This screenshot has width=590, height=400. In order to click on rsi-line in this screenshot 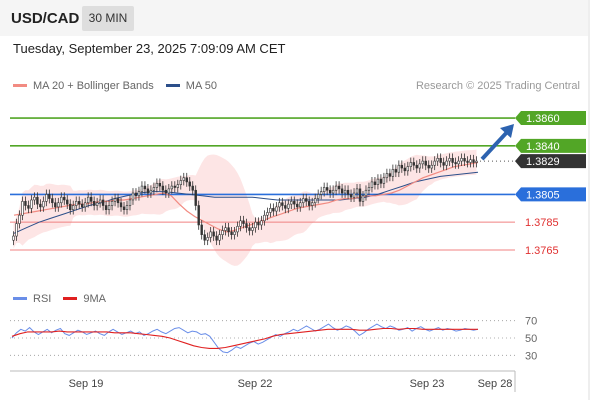, I will do `click(245, 338)`.